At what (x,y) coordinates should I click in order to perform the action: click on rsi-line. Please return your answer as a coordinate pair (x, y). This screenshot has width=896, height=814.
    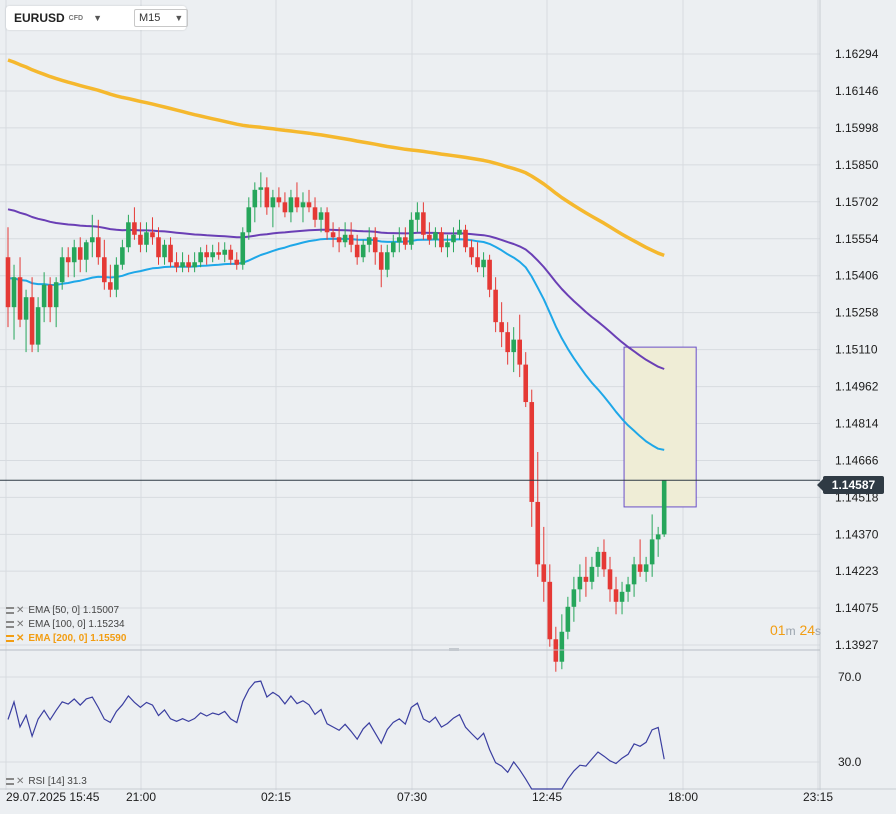
    Looking at the image, I should click on (336, 735).